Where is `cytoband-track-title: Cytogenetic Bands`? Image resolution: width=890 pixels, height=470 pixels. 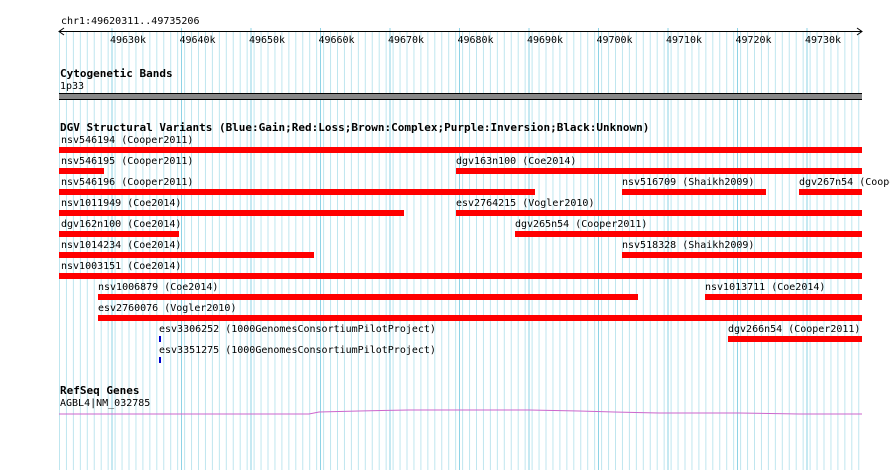 cytoband-track-title: Cytogenetic Bands is located at coordinates (116, 73).